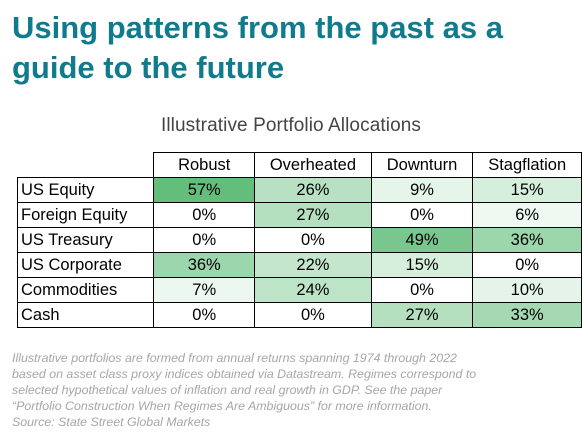  I want to click on table-row: Cash 0% 0% 27% 33%, so click(299, 315).